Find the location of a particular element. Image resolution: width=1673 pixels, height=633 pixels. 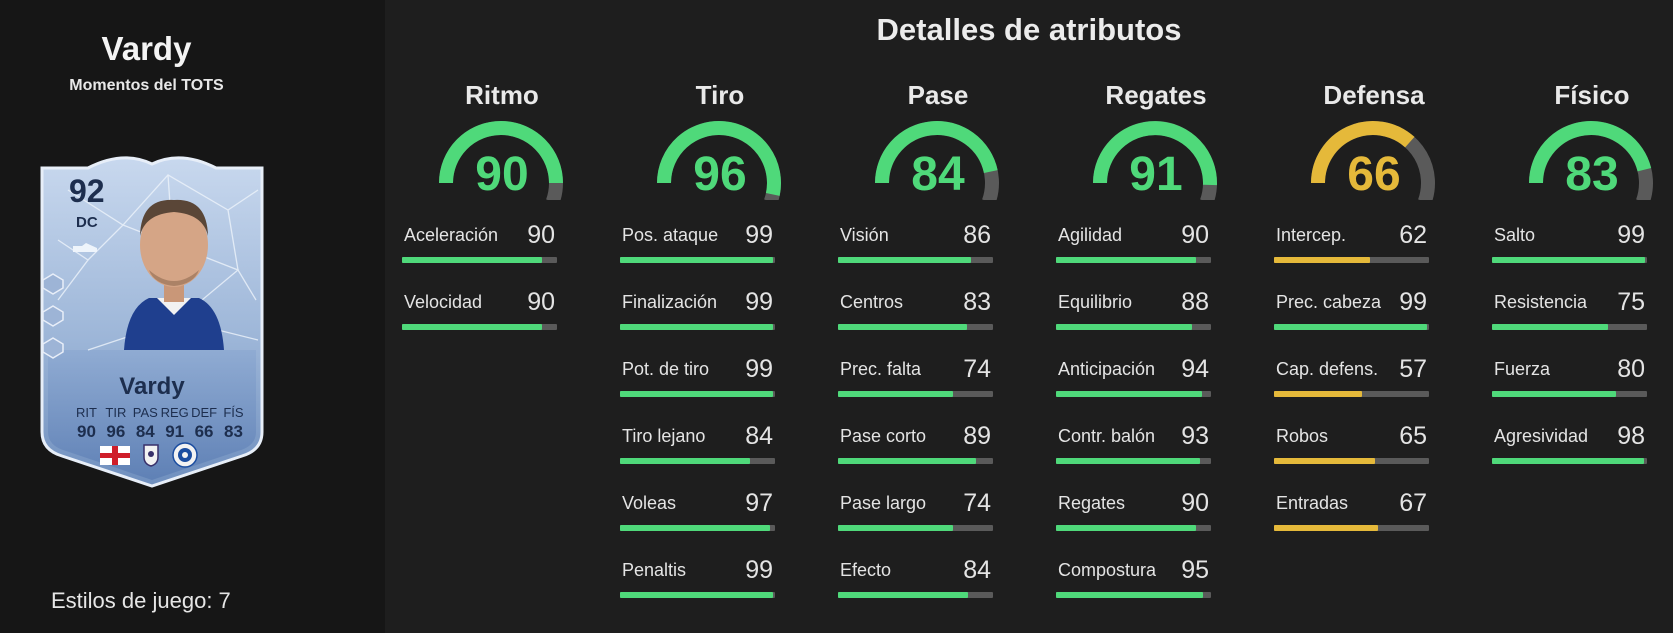

attribute-row: Prec. cabeza 99 is located at coordinates (1374, 310).